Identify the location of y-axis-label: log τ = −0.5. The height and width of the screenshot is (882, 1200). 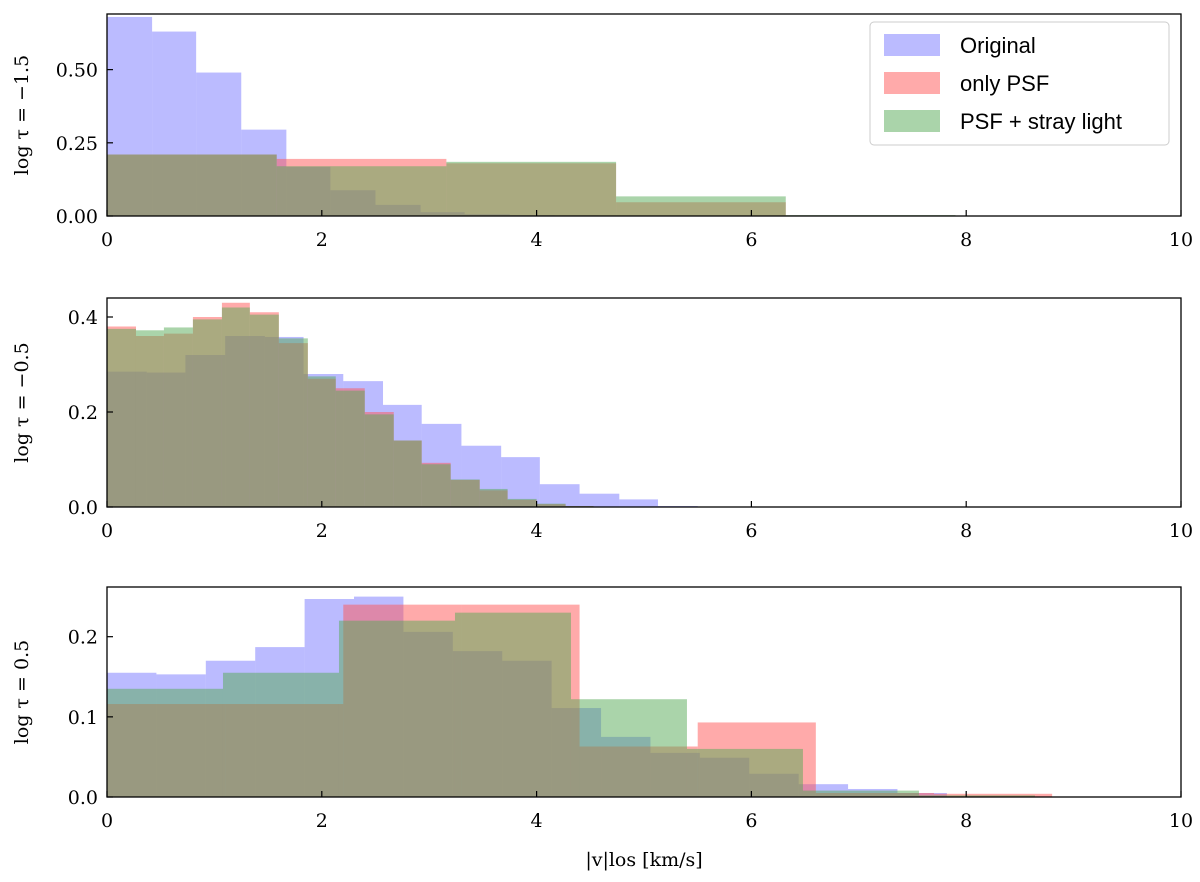
(22, 402).